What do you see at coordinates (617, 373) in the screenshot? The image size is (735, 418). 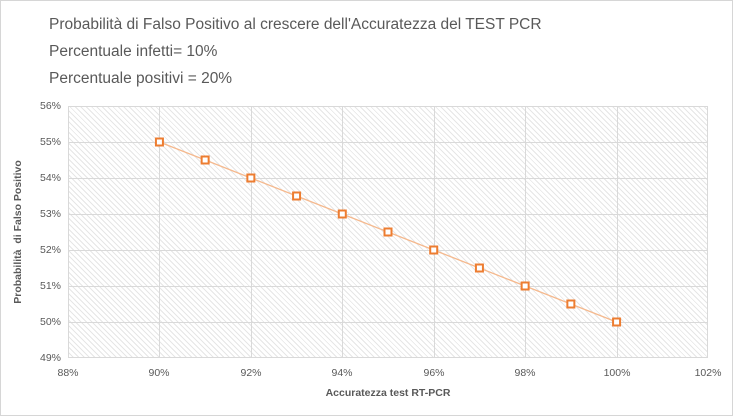 I see `x-tick-label: 100%` at bounding box center [617, 373].